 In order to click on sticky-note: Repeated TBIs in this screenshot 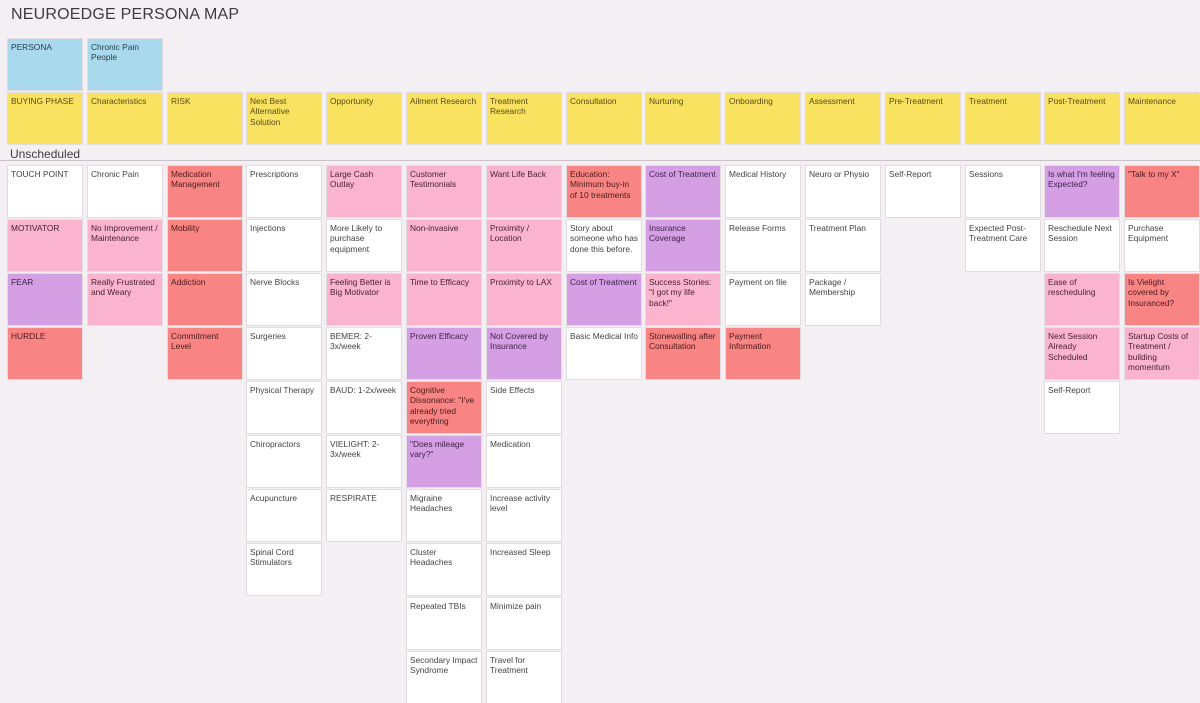, I will do `click(444, 623)`.